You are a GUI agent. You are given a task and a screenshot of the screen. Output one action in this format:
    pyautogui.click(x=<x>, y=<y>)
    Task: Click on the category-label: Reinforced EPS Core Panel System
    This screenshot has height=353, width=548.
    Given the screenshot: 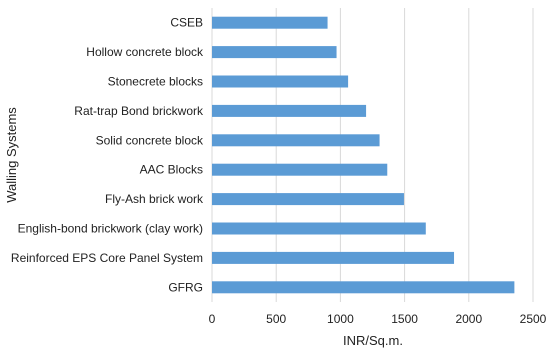 What is the action you would take?
    pyautogui.click(x=107, y=258)
    